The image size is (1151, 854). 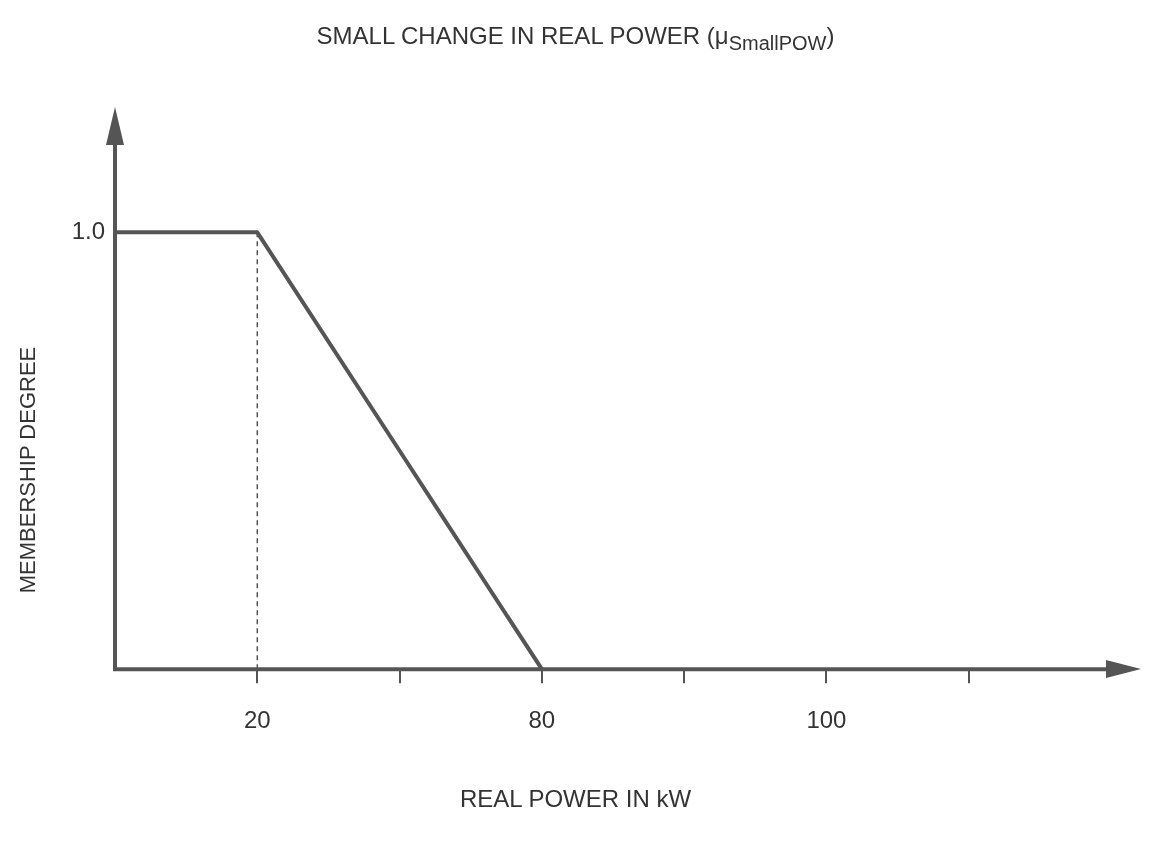 What do you see at coordinates (826, 720) in the screenshot?
I see `x-tick-label: 100` at bounding box center [826, 720].